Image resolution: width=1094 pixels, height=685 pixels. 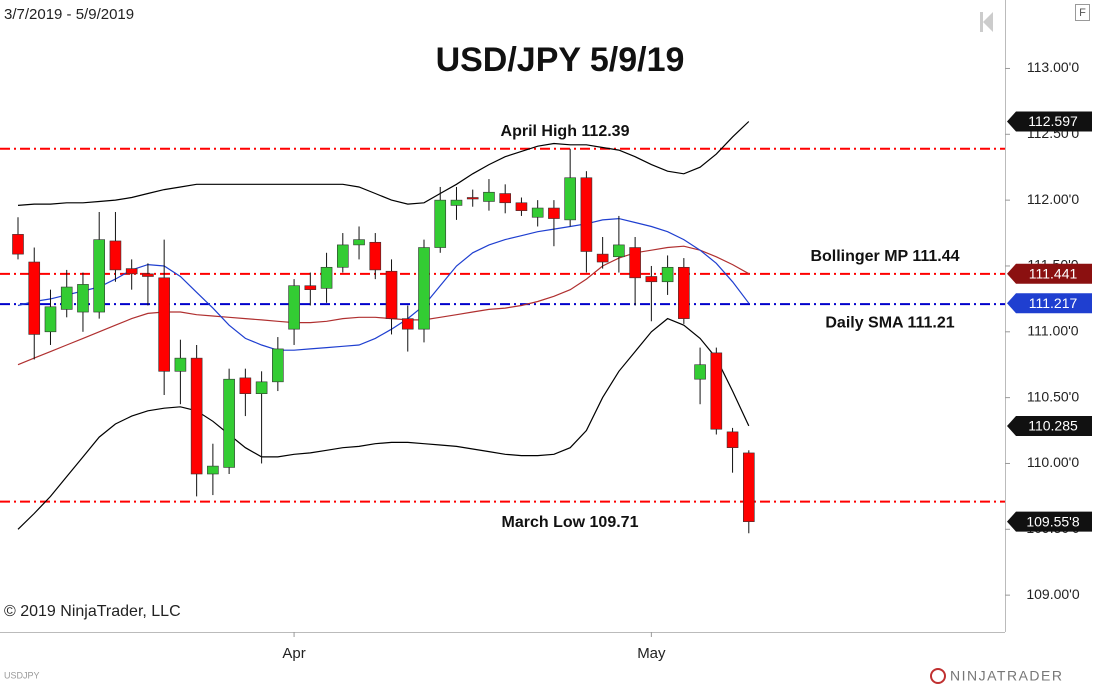 What do you see at coordinates (69, 14) in the screenshot?
I see `date-range: 3/7/2019 - 5/9/2019` at bounding box center [69, 14].